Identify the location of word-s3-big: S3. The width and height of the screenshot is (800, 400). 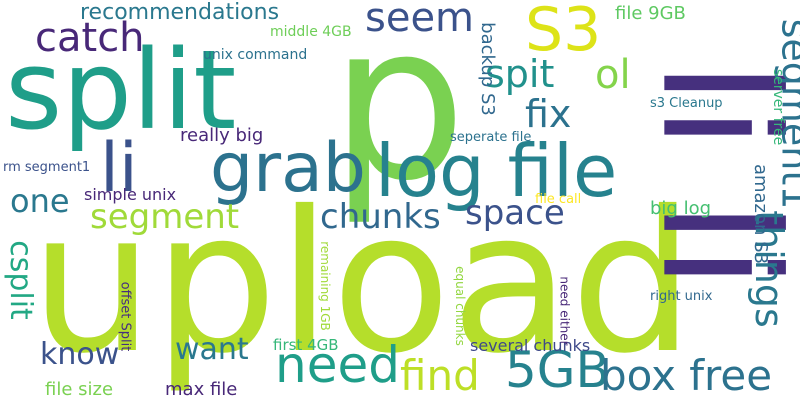
(563, 32).